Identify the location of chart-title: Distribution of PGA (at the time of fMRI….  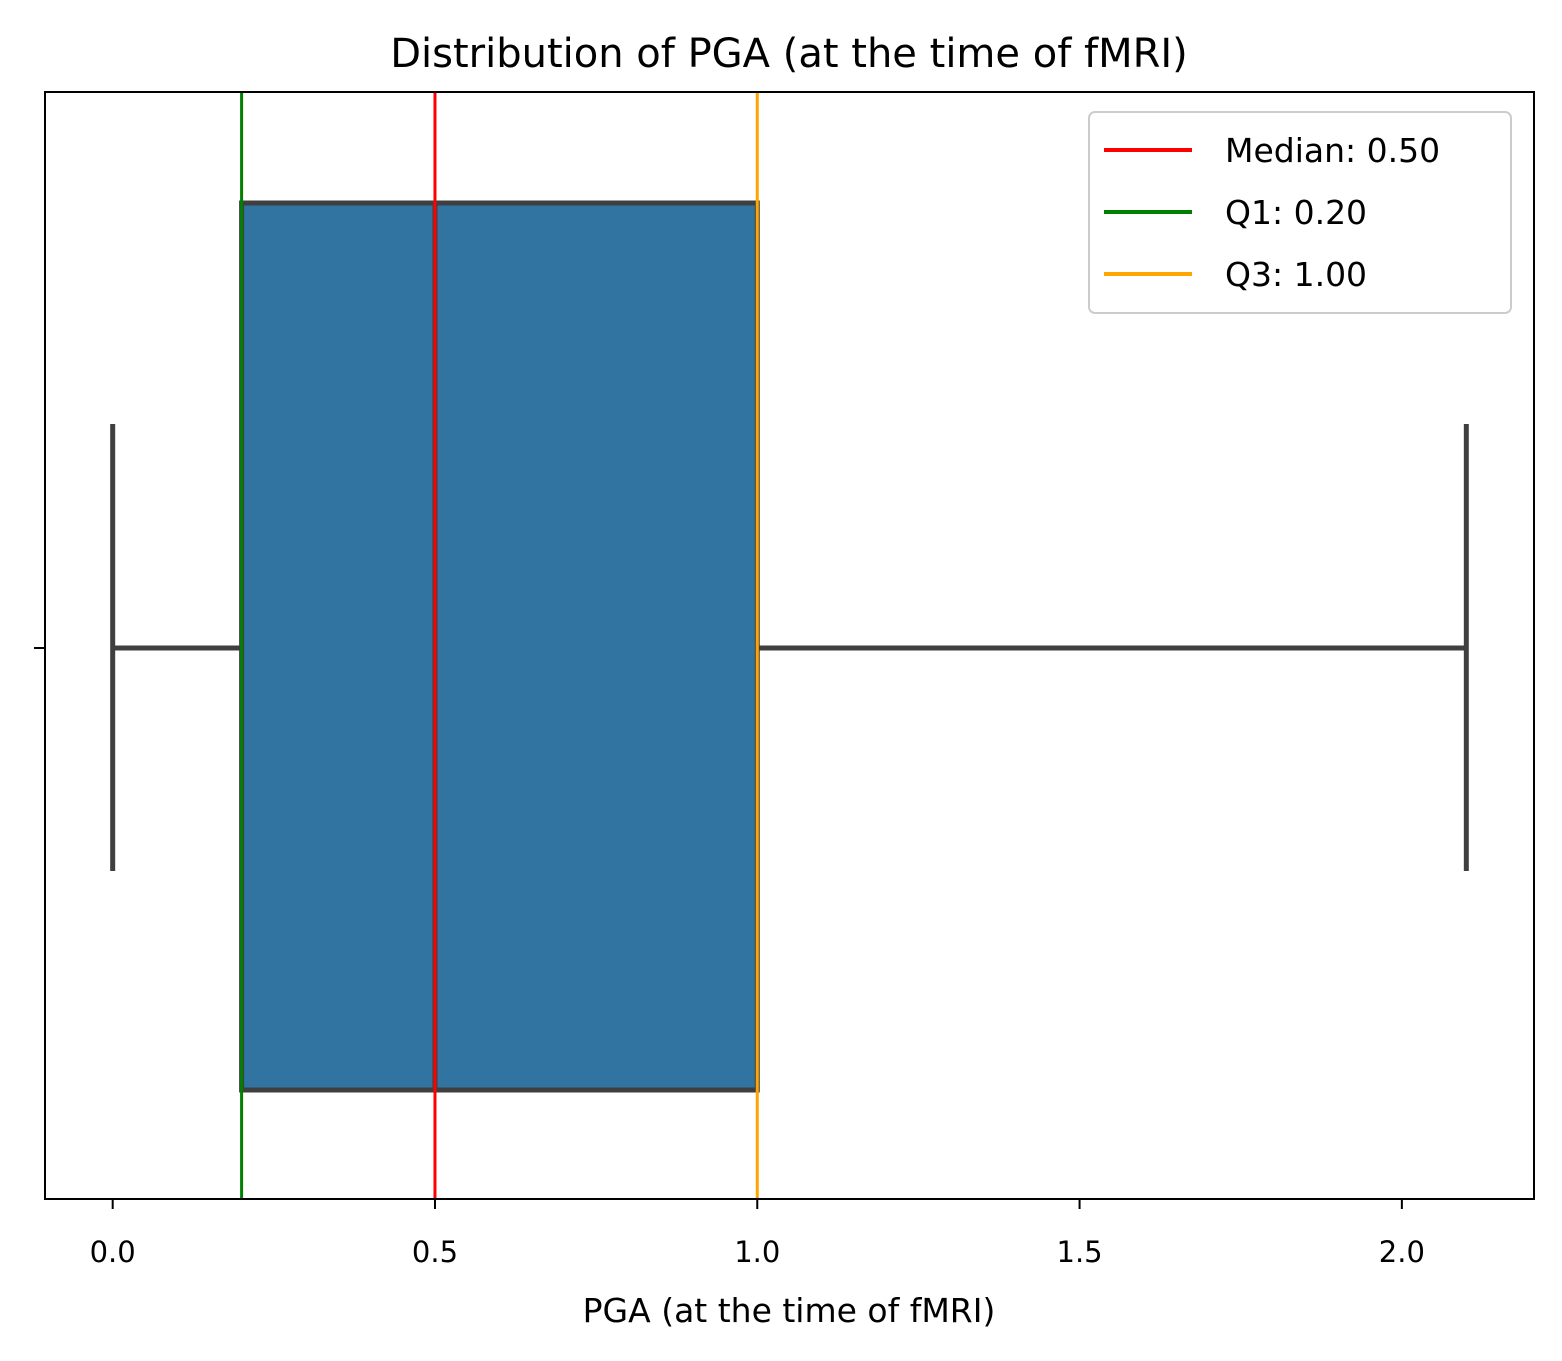
(789, 54).